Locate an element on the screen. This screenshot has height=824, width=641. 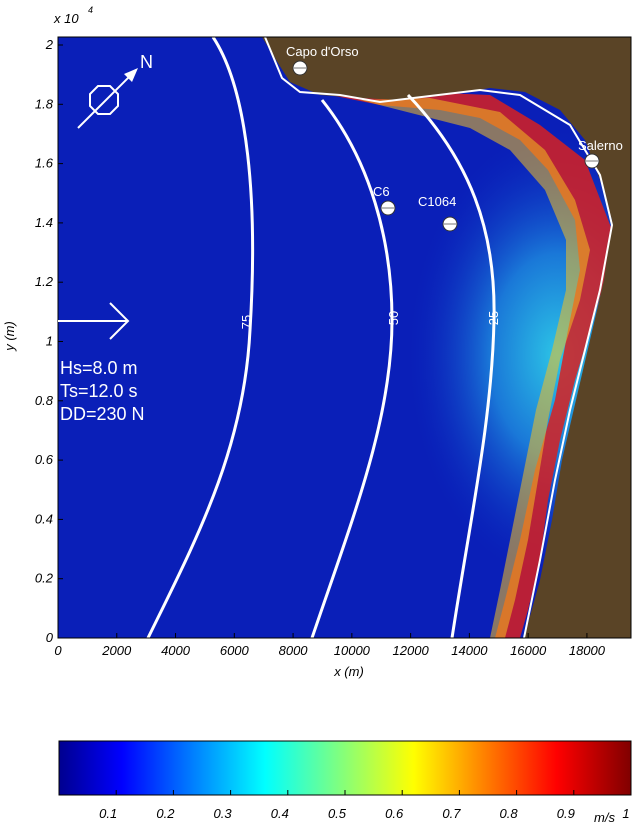
colorbar is located at coordinates (345, 768).